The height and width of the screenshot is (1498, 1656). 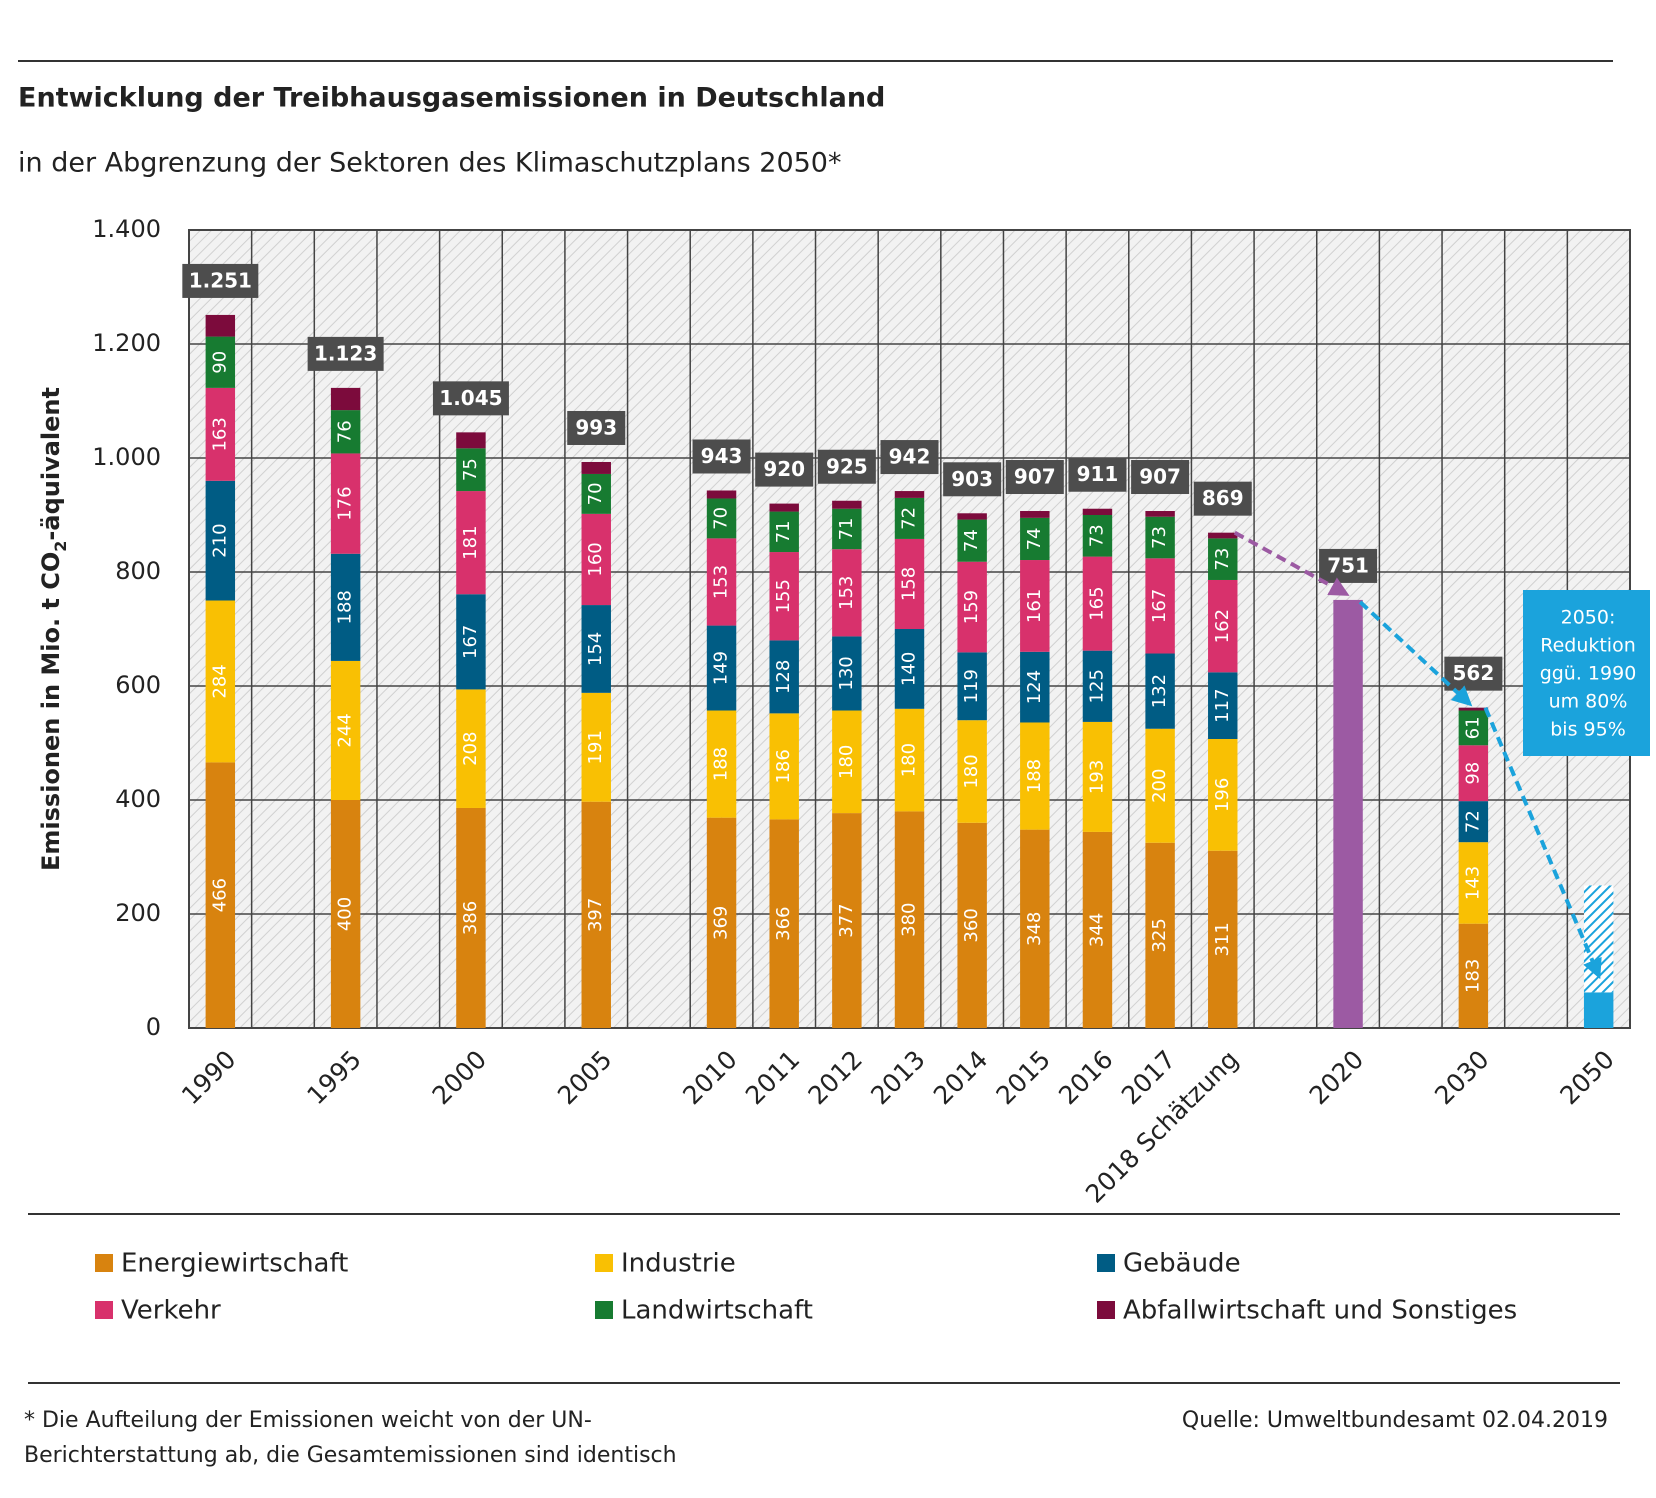 I want to click on segment-label: 163, so click(x=219, y=434).